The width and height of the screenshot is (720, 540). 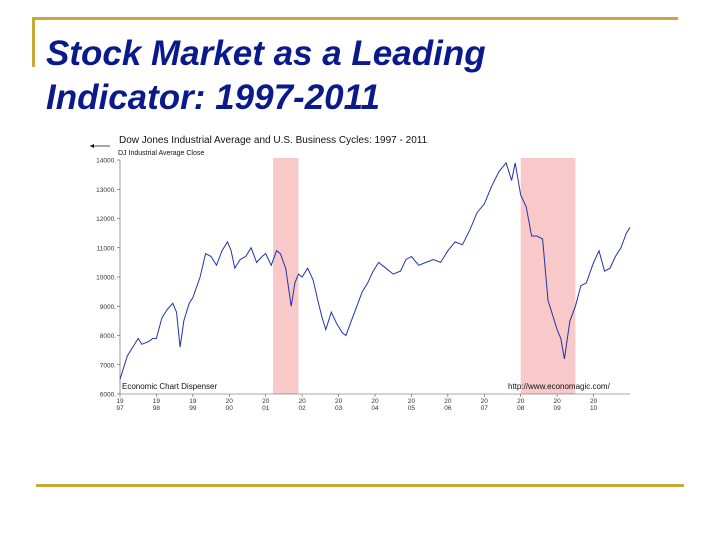 I want to click on x-tick-label-bottom: 99, so click(x=193, y=408).